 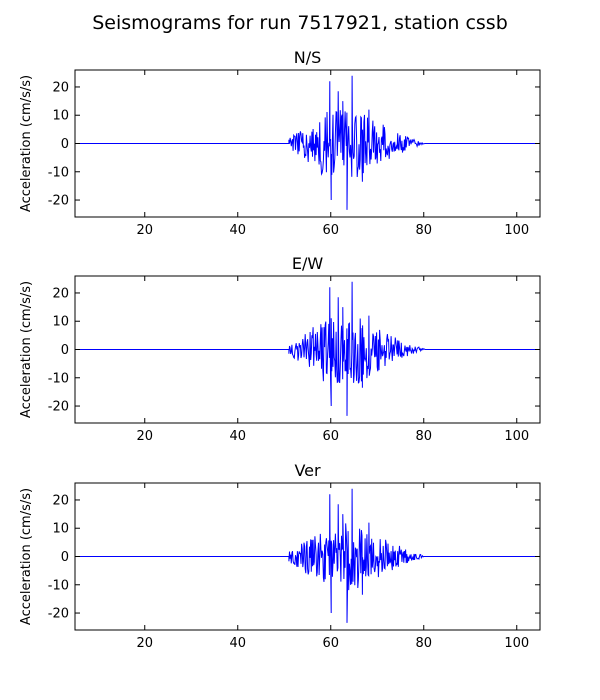 I want to click on x-tick-label-ew-40: 40, so click(x=237, y=436).